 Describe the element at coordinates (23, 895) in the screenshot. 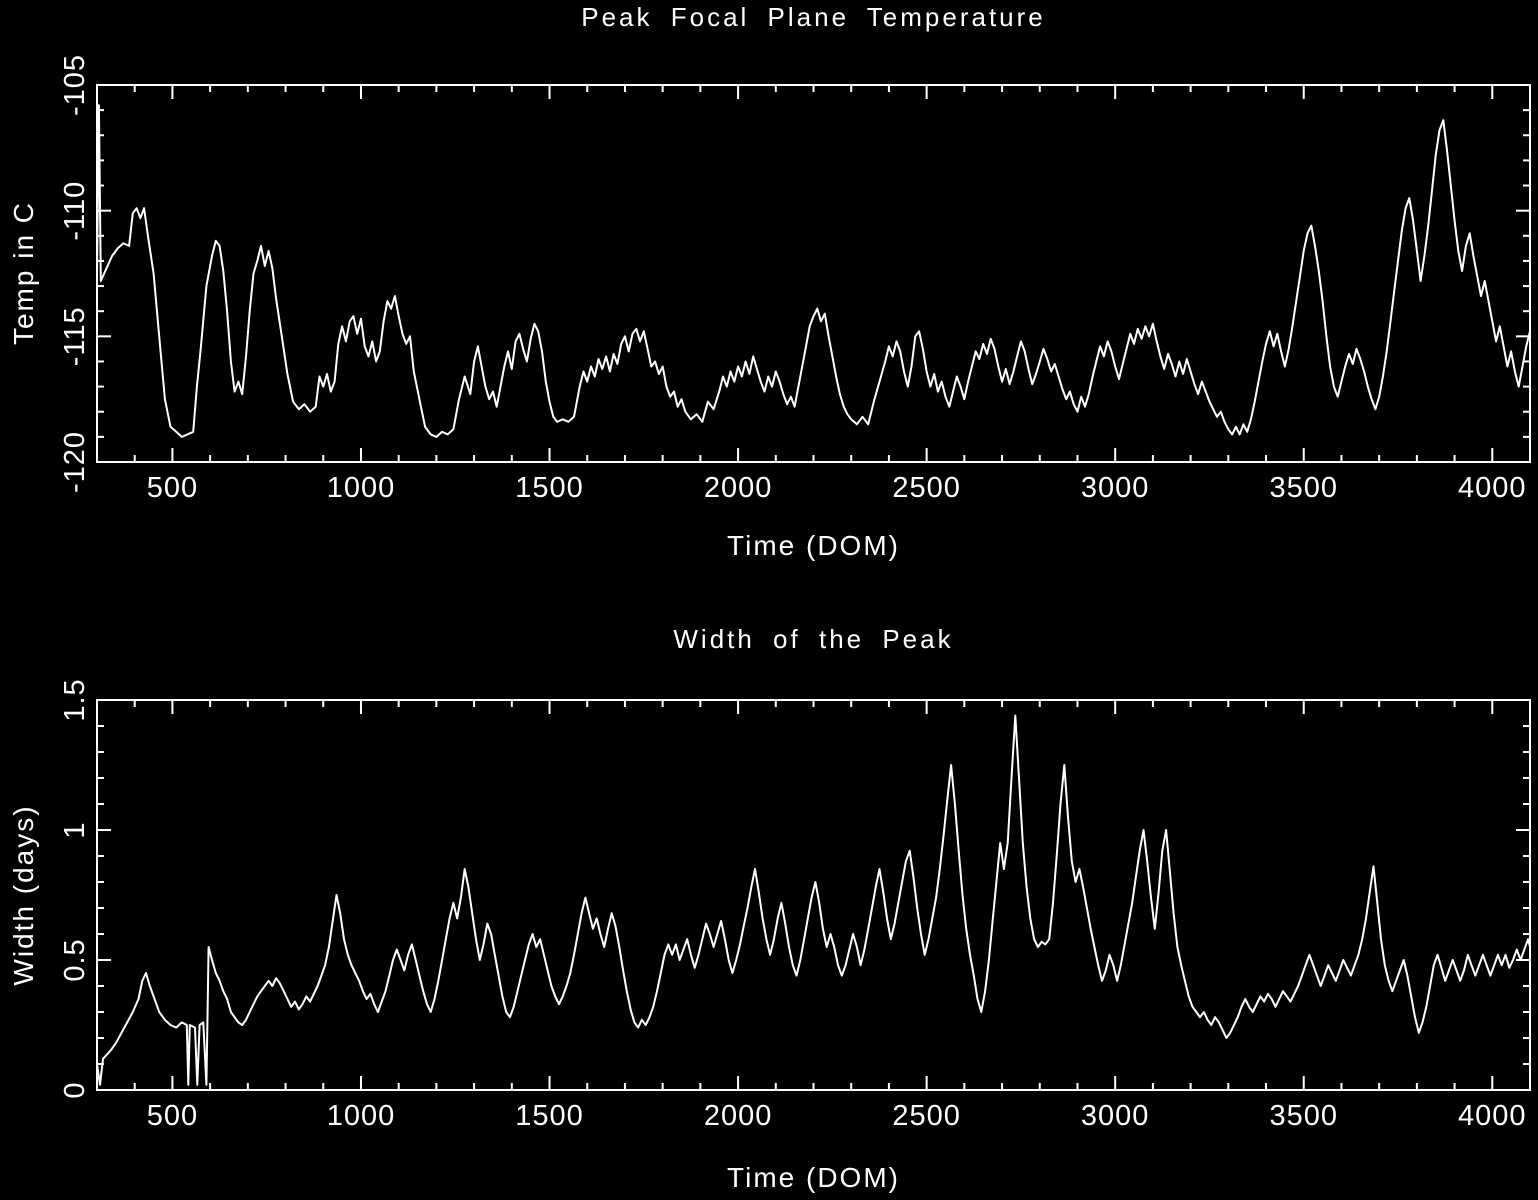

I see `chart2-y-axis-label: Width (days)` at that location.